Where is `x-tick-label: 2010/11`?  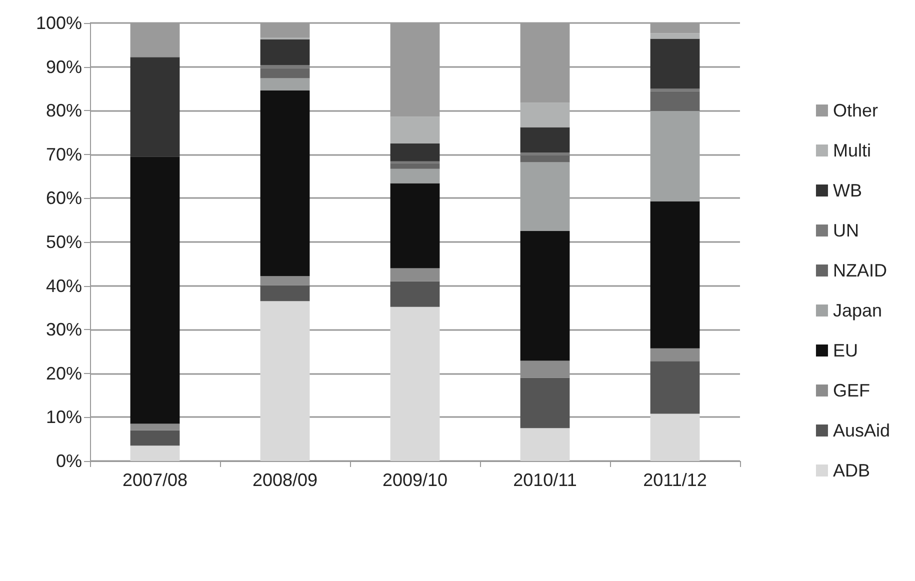 x-tick-label: 2010/11 is located at coordinates (545, 480).